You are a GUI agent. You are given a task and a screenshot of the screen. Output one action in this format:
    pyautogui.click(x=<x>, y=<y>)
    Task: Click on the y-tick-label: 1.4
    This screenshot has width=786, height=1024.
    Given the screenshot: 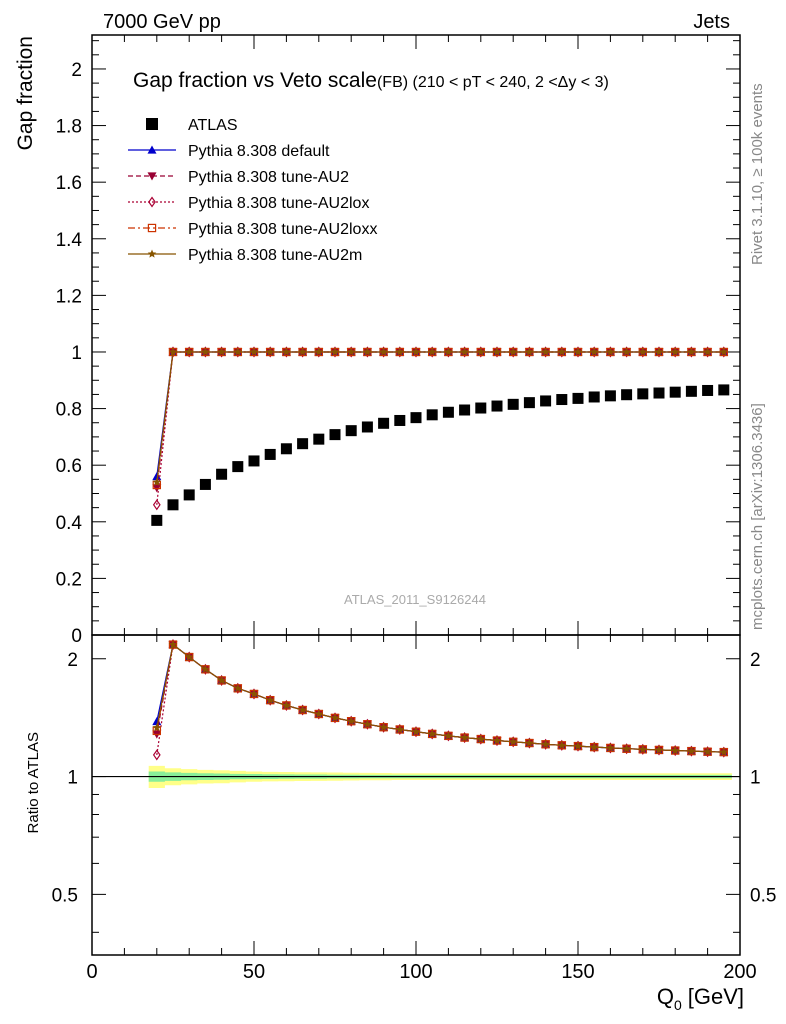 What is the action you would take?
    pyautogui.click(x=69, y=240)
    